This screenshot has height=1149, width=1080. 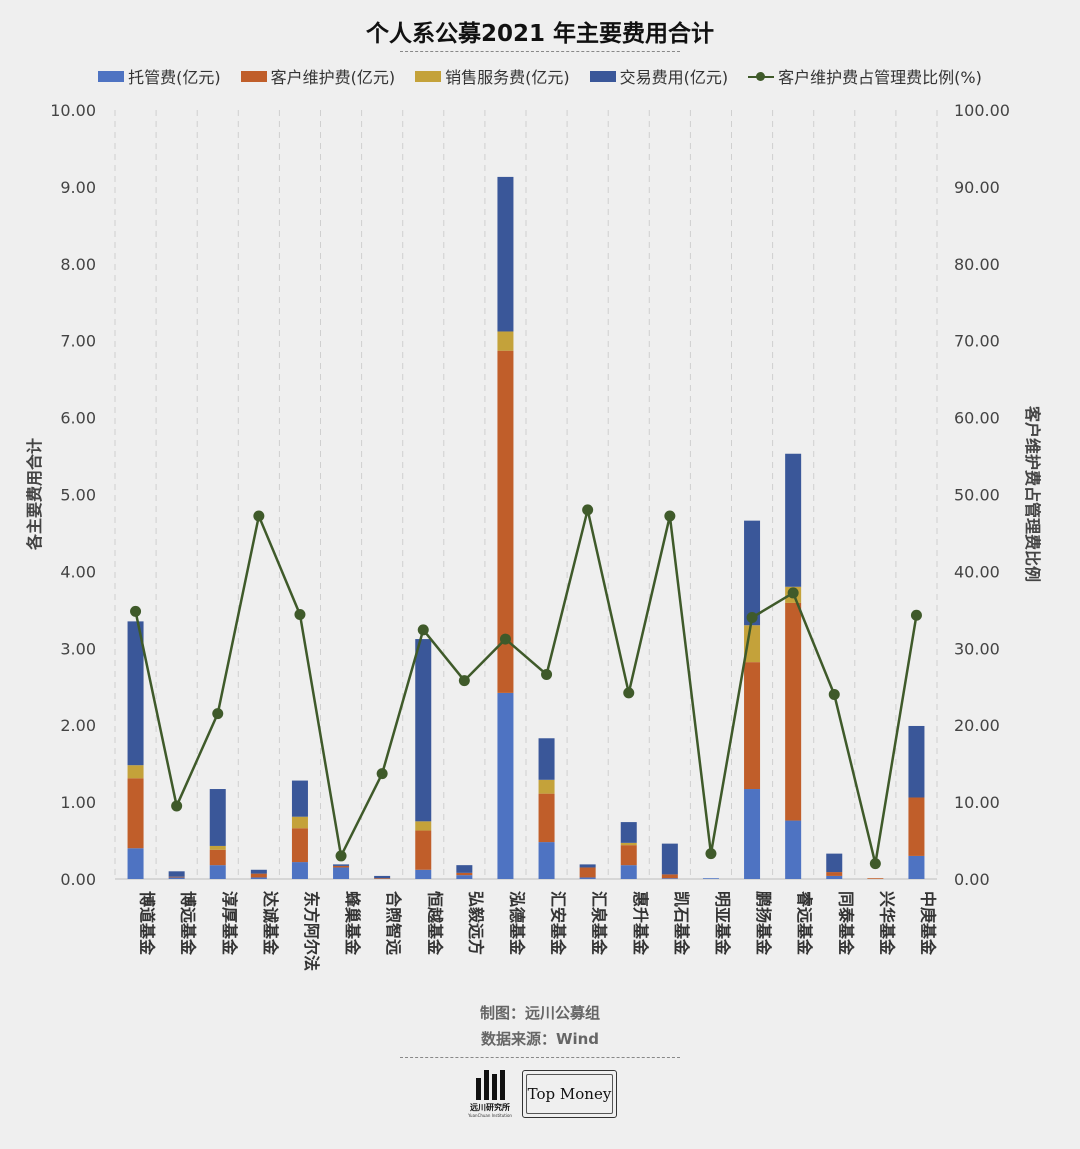 I want to click on footer-source: 数据来源：Wind, so click(x=540, y=1039).